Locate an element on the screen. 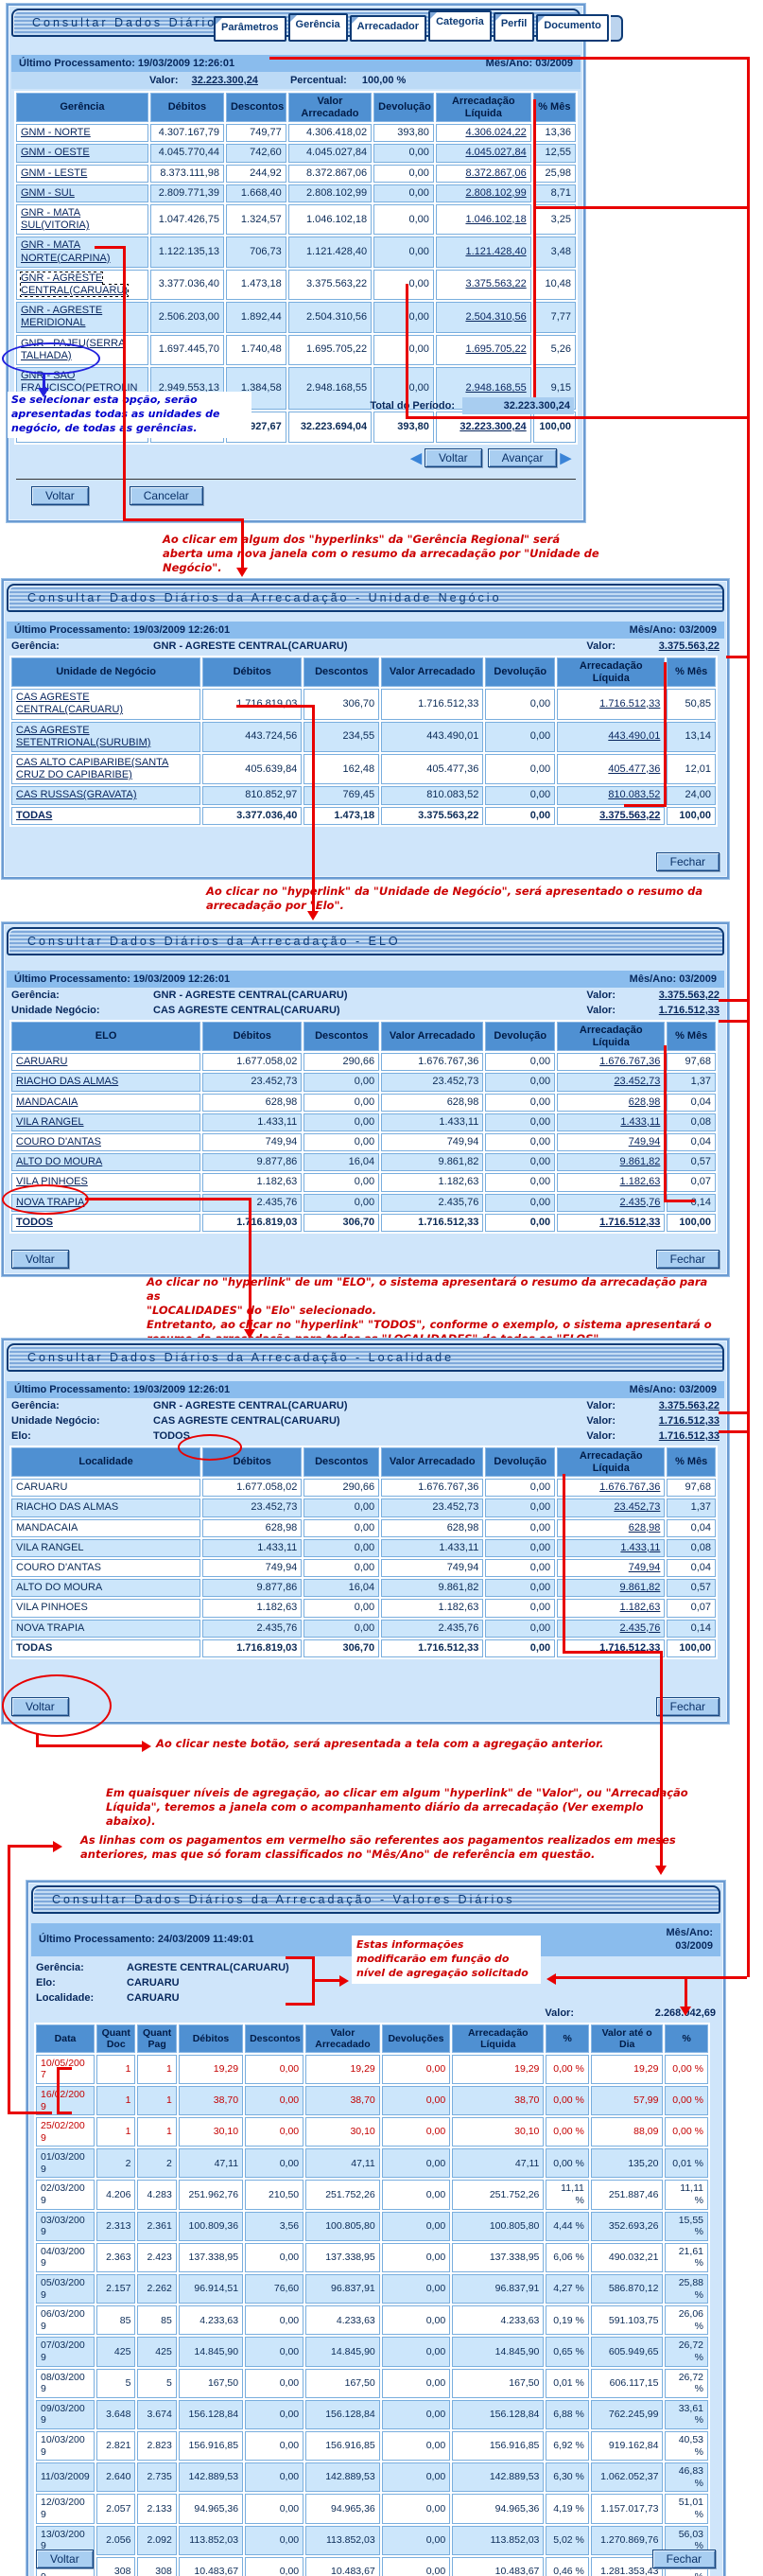  cell-link: 2.504.310,56 is located at coordinates (483, 318).